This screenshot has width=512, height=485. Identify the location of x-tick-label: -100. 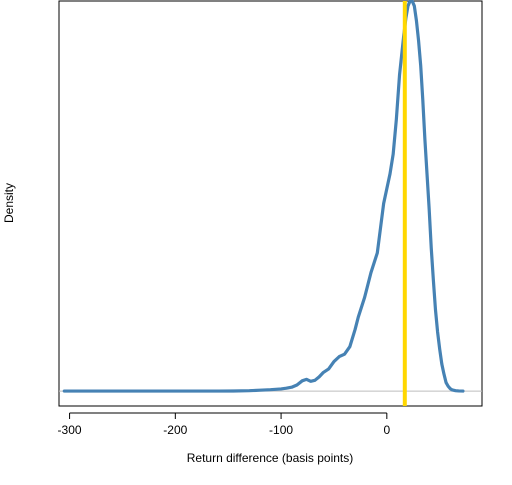
(281, 430).